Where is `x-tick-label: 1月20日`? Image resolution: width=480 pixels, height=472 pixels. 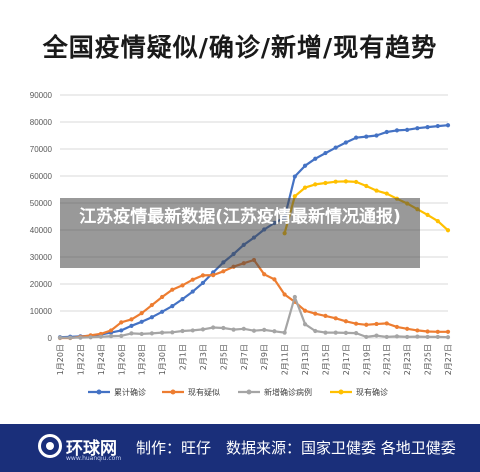
x-tick-label: 1月20日 is located at coordinates (60, 359).